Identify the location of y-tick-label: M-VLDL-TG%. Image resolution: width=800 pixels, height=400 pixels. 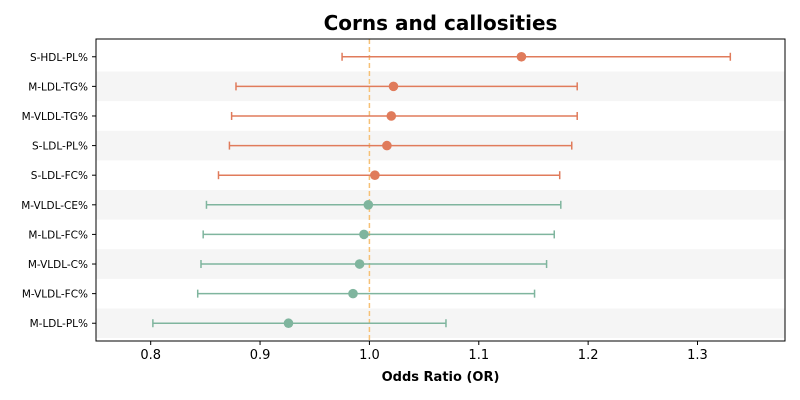
(55, 117).